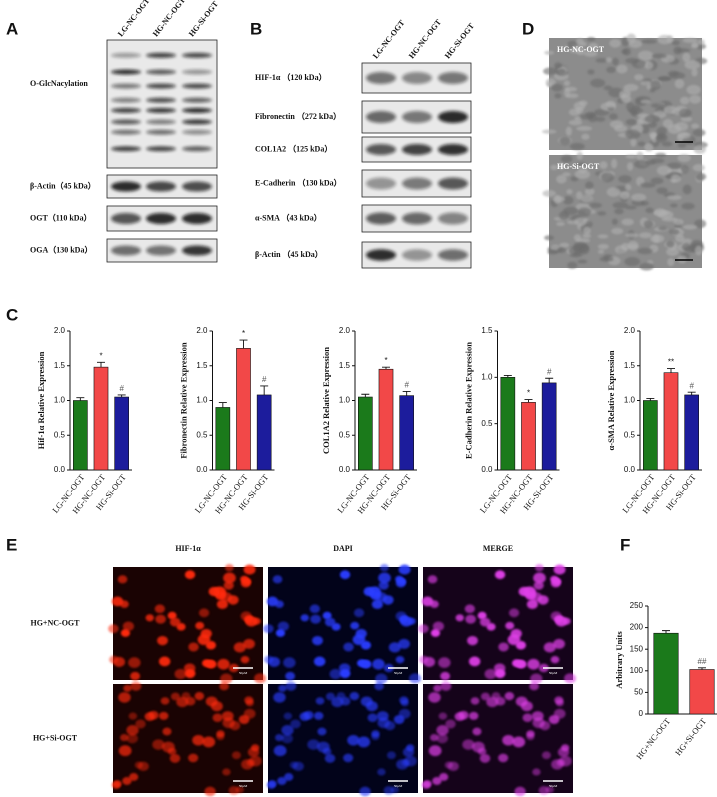 This screenshot has height=797, width=717. Describe the element at coordinates (59, 83) in the screenshot. I see `row-label: O-GlcNacylation` at that location.